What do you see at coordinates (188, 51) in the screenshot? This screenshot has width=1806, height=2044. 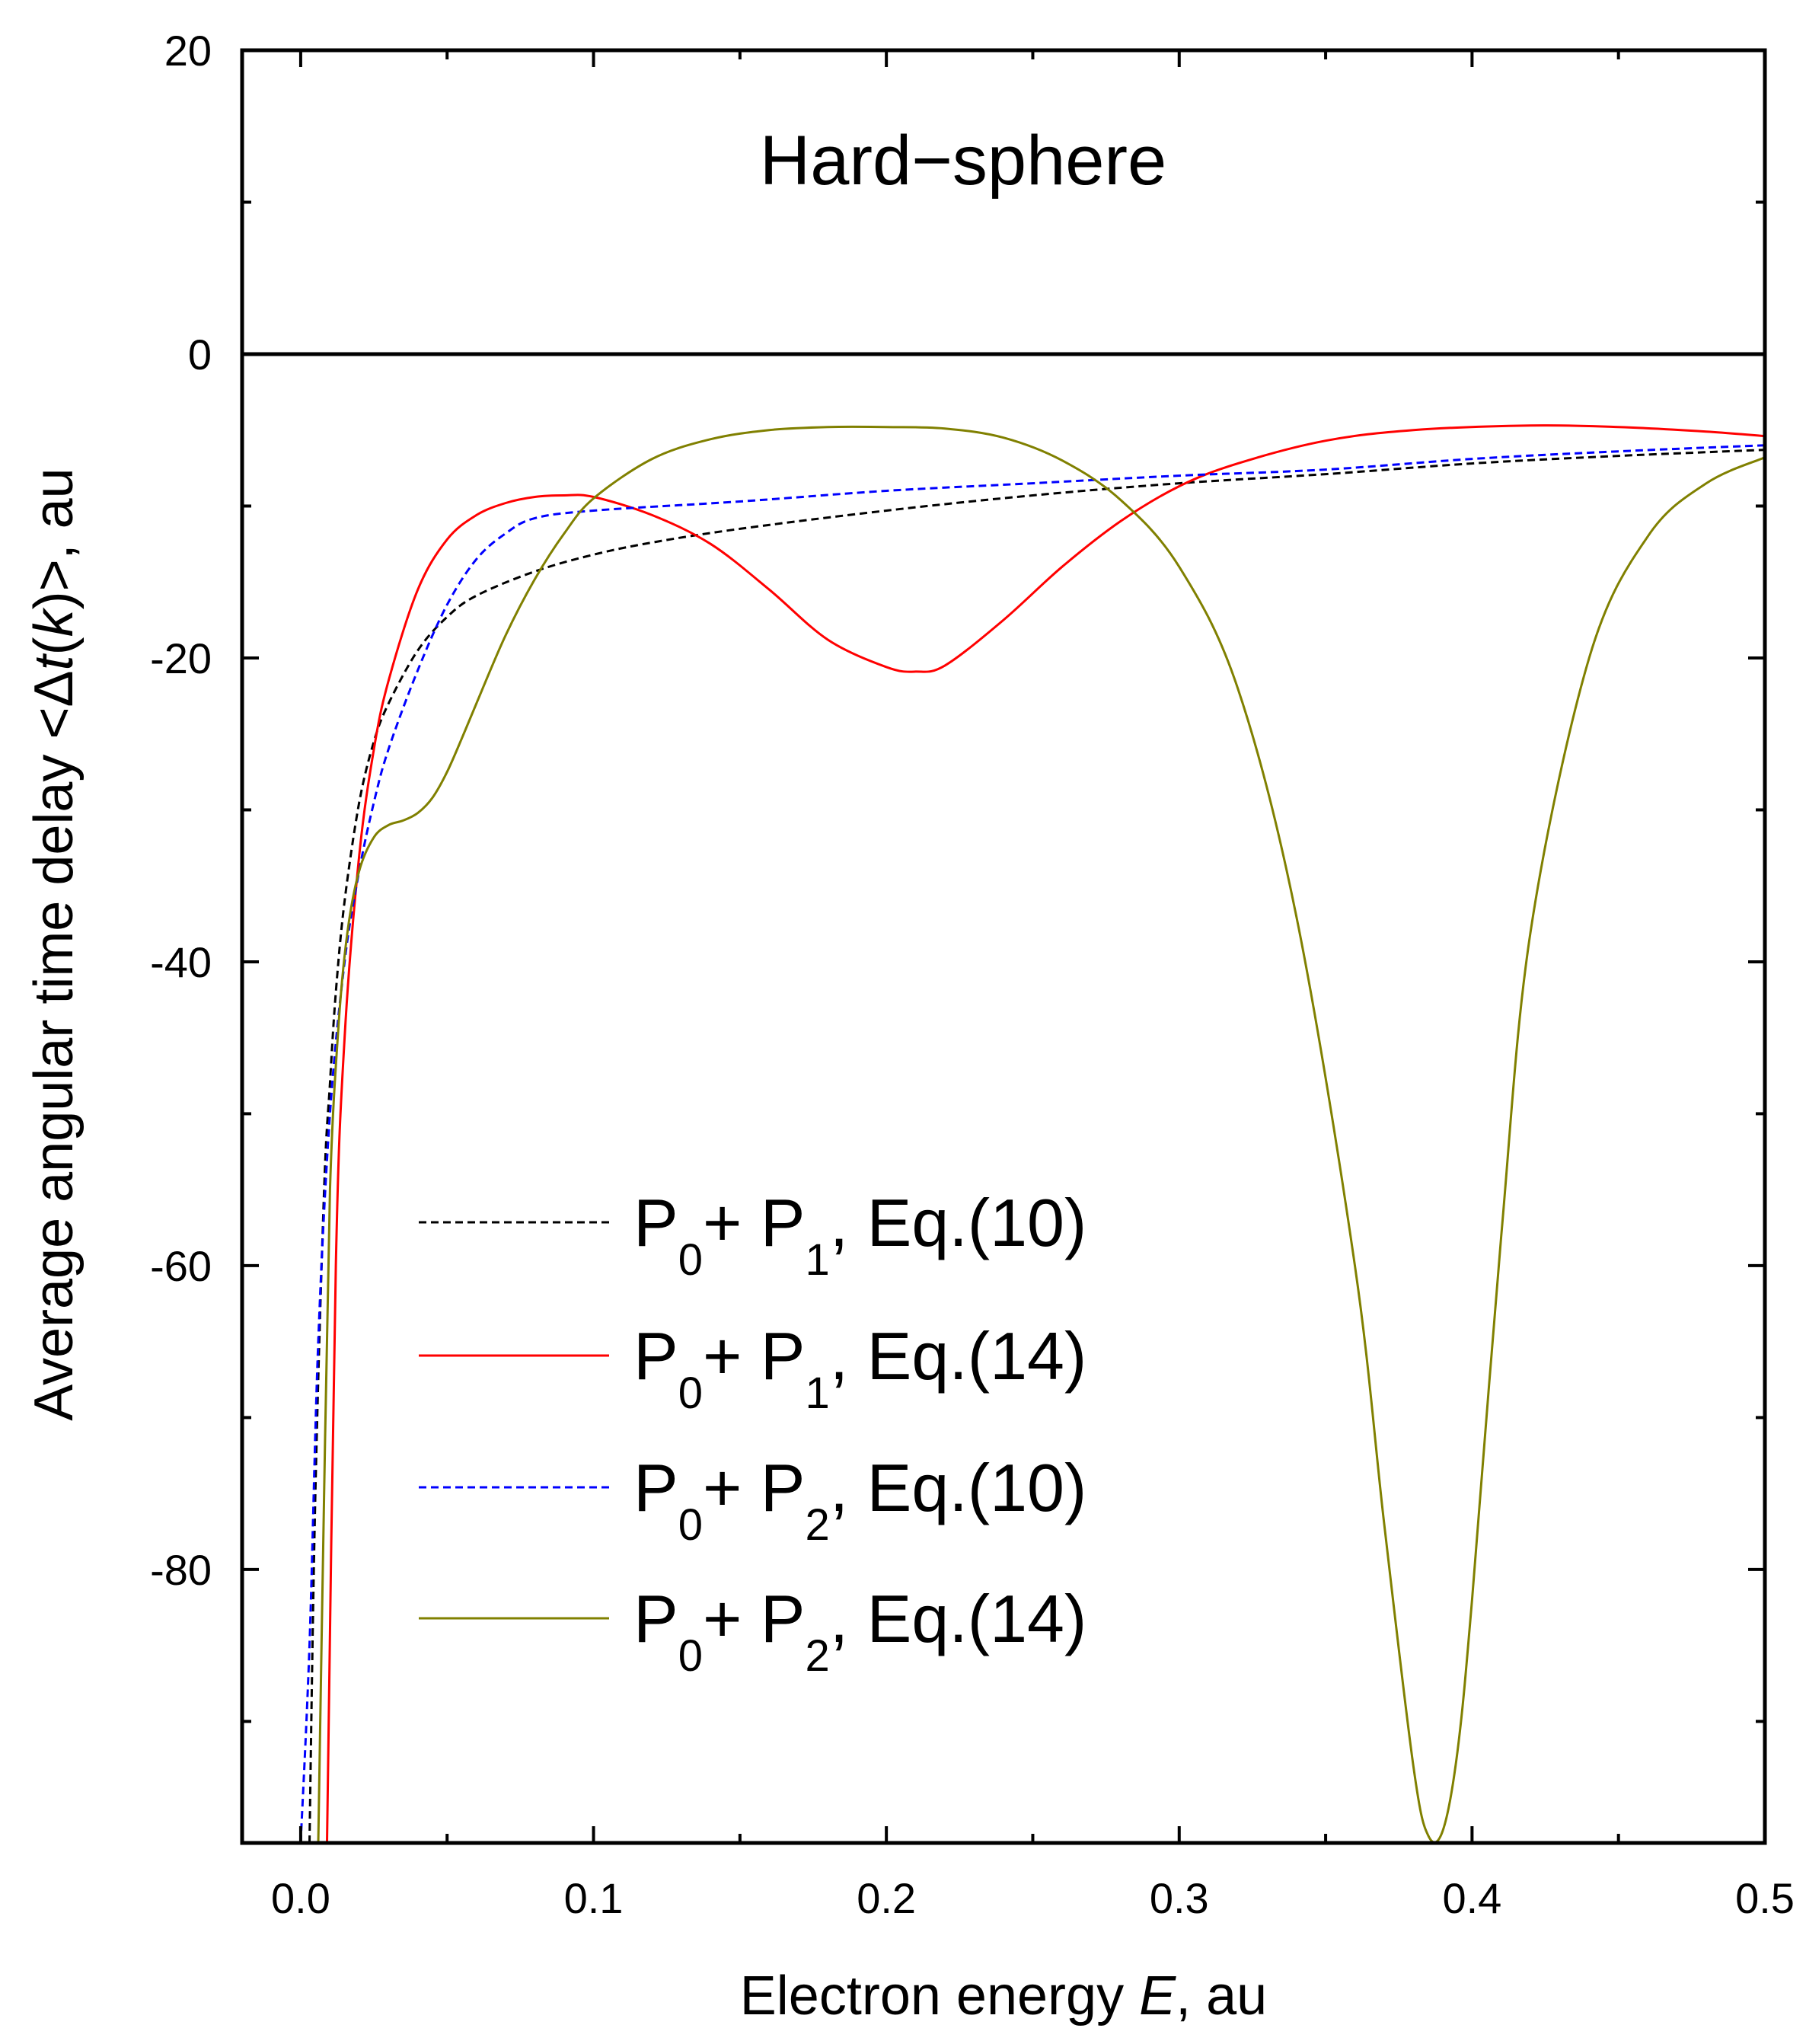 I see `y-tick-label: 20` at bounding box center [188, 51].